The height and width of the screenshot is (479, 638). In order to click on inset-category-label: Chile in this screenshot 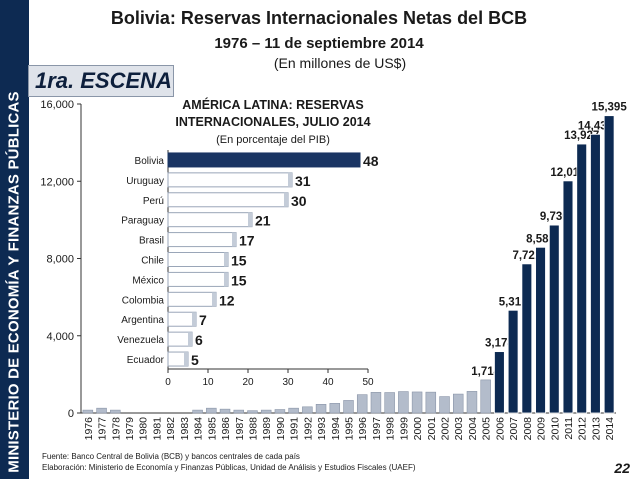, I will do `click(152, 261)`.